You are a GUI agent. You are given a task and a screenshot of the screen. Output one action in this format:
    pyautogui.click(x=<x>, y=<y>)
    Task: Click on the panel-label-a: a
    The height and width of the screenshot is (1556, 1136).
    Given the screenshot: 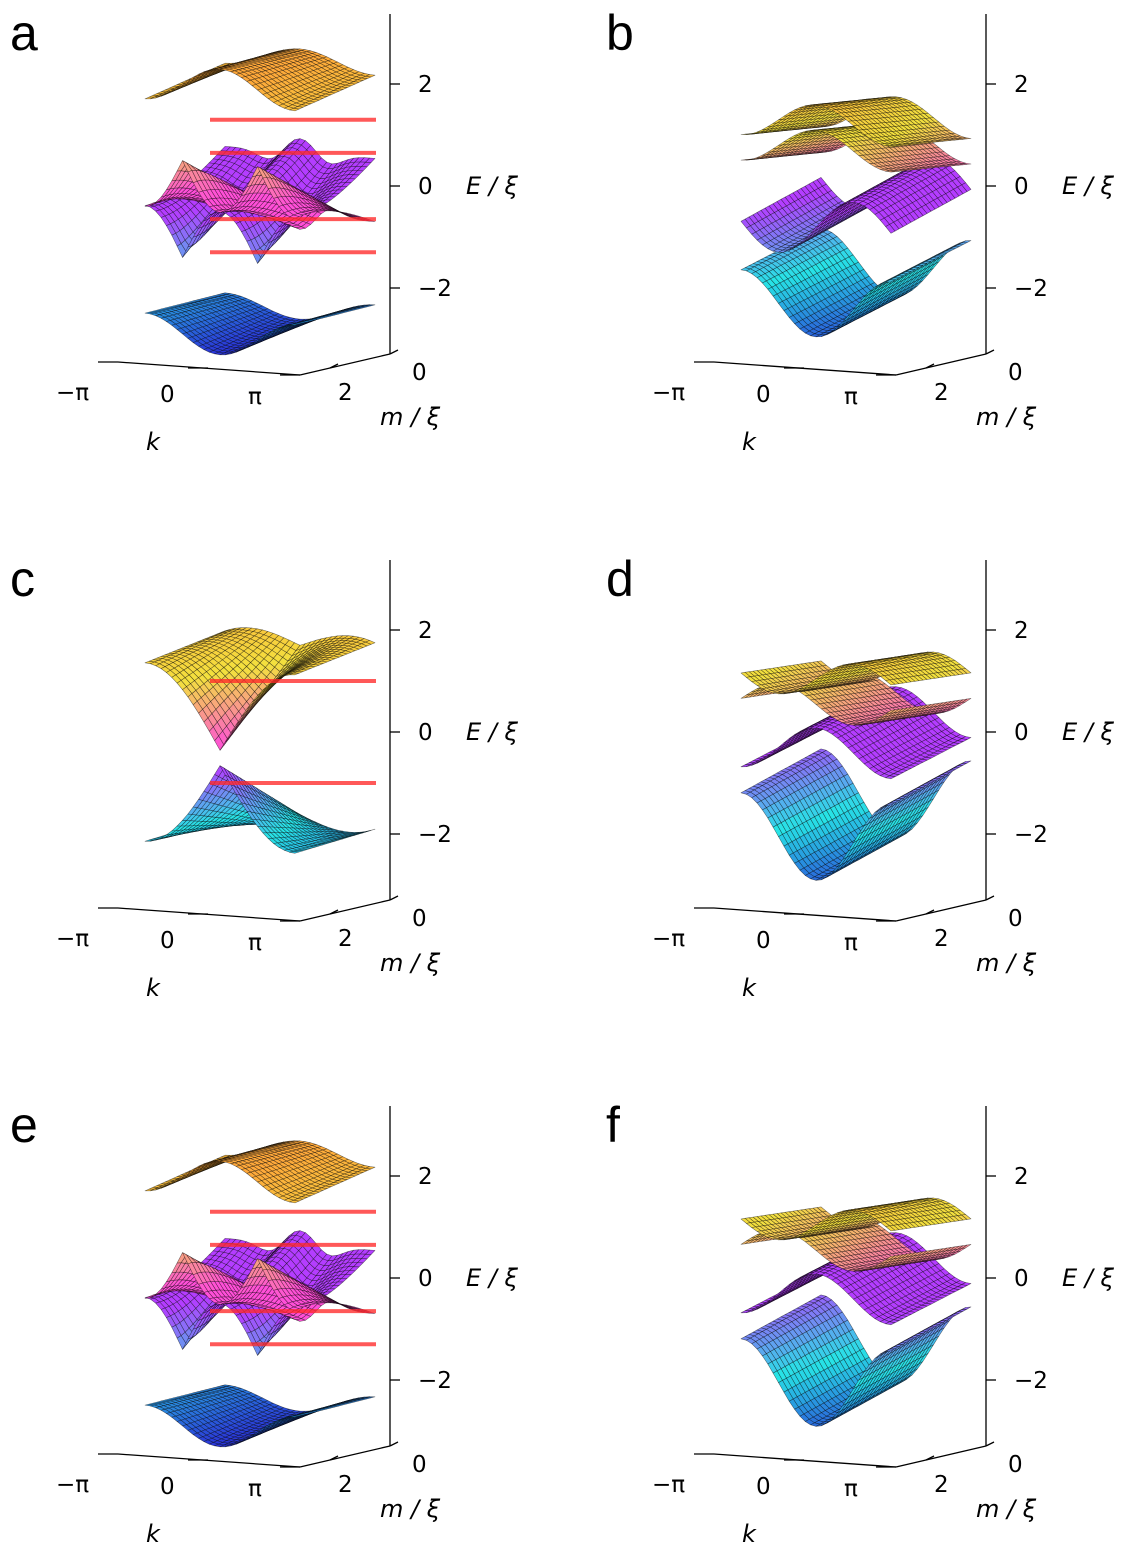 What is the action you would take?
    pyautogui.click(x=24, y=33)
    